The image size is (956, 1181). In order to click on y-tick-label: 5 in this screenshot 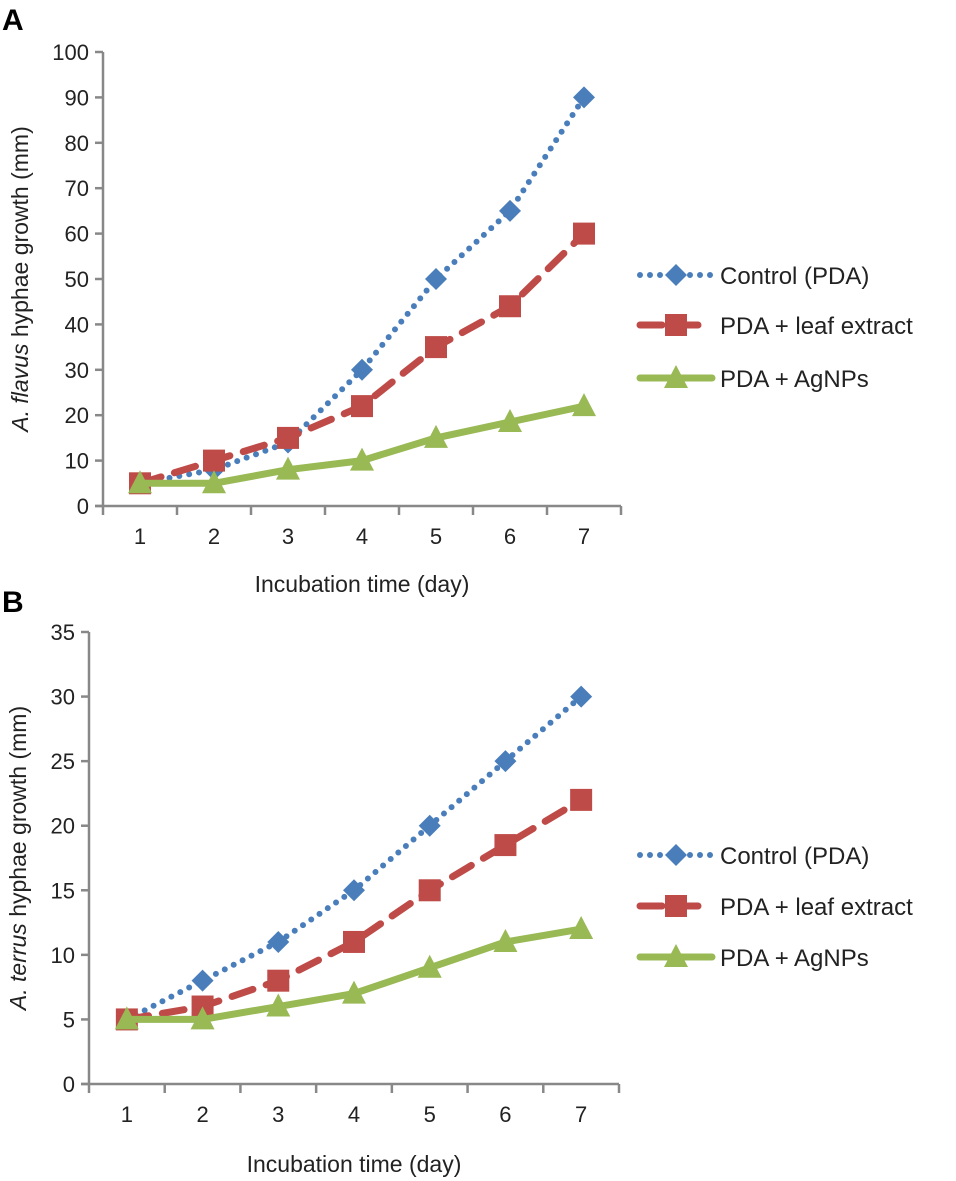, I will do `click(69, 1019)`.